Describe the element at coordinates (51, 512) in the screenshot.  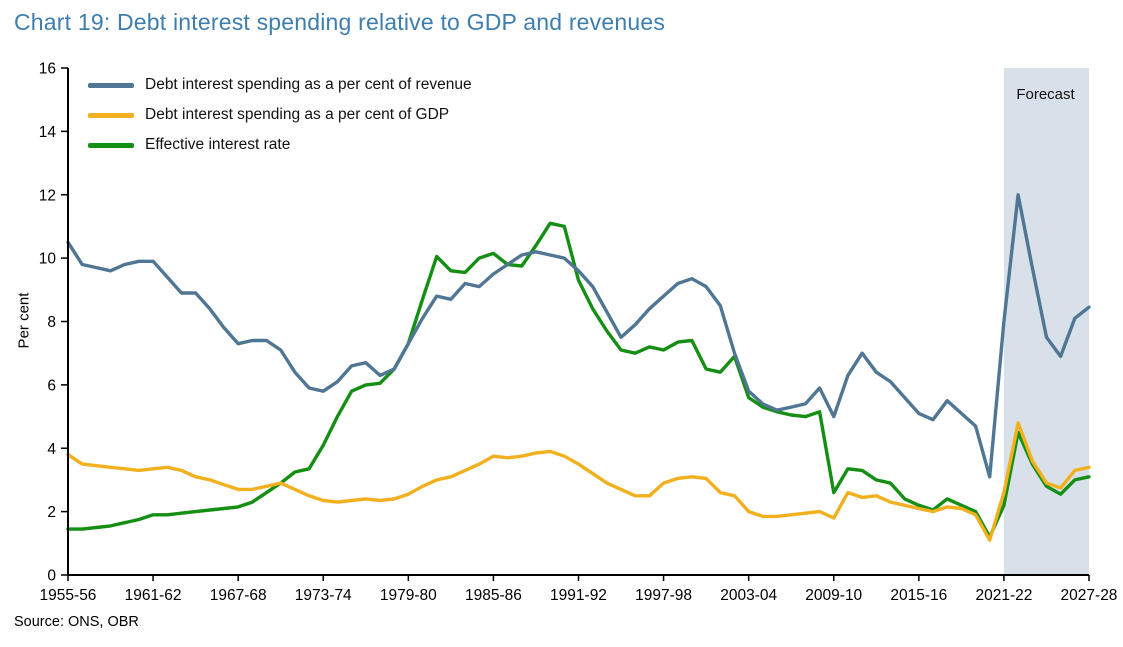
I see `y-axis-tick-label: 2` at that location.